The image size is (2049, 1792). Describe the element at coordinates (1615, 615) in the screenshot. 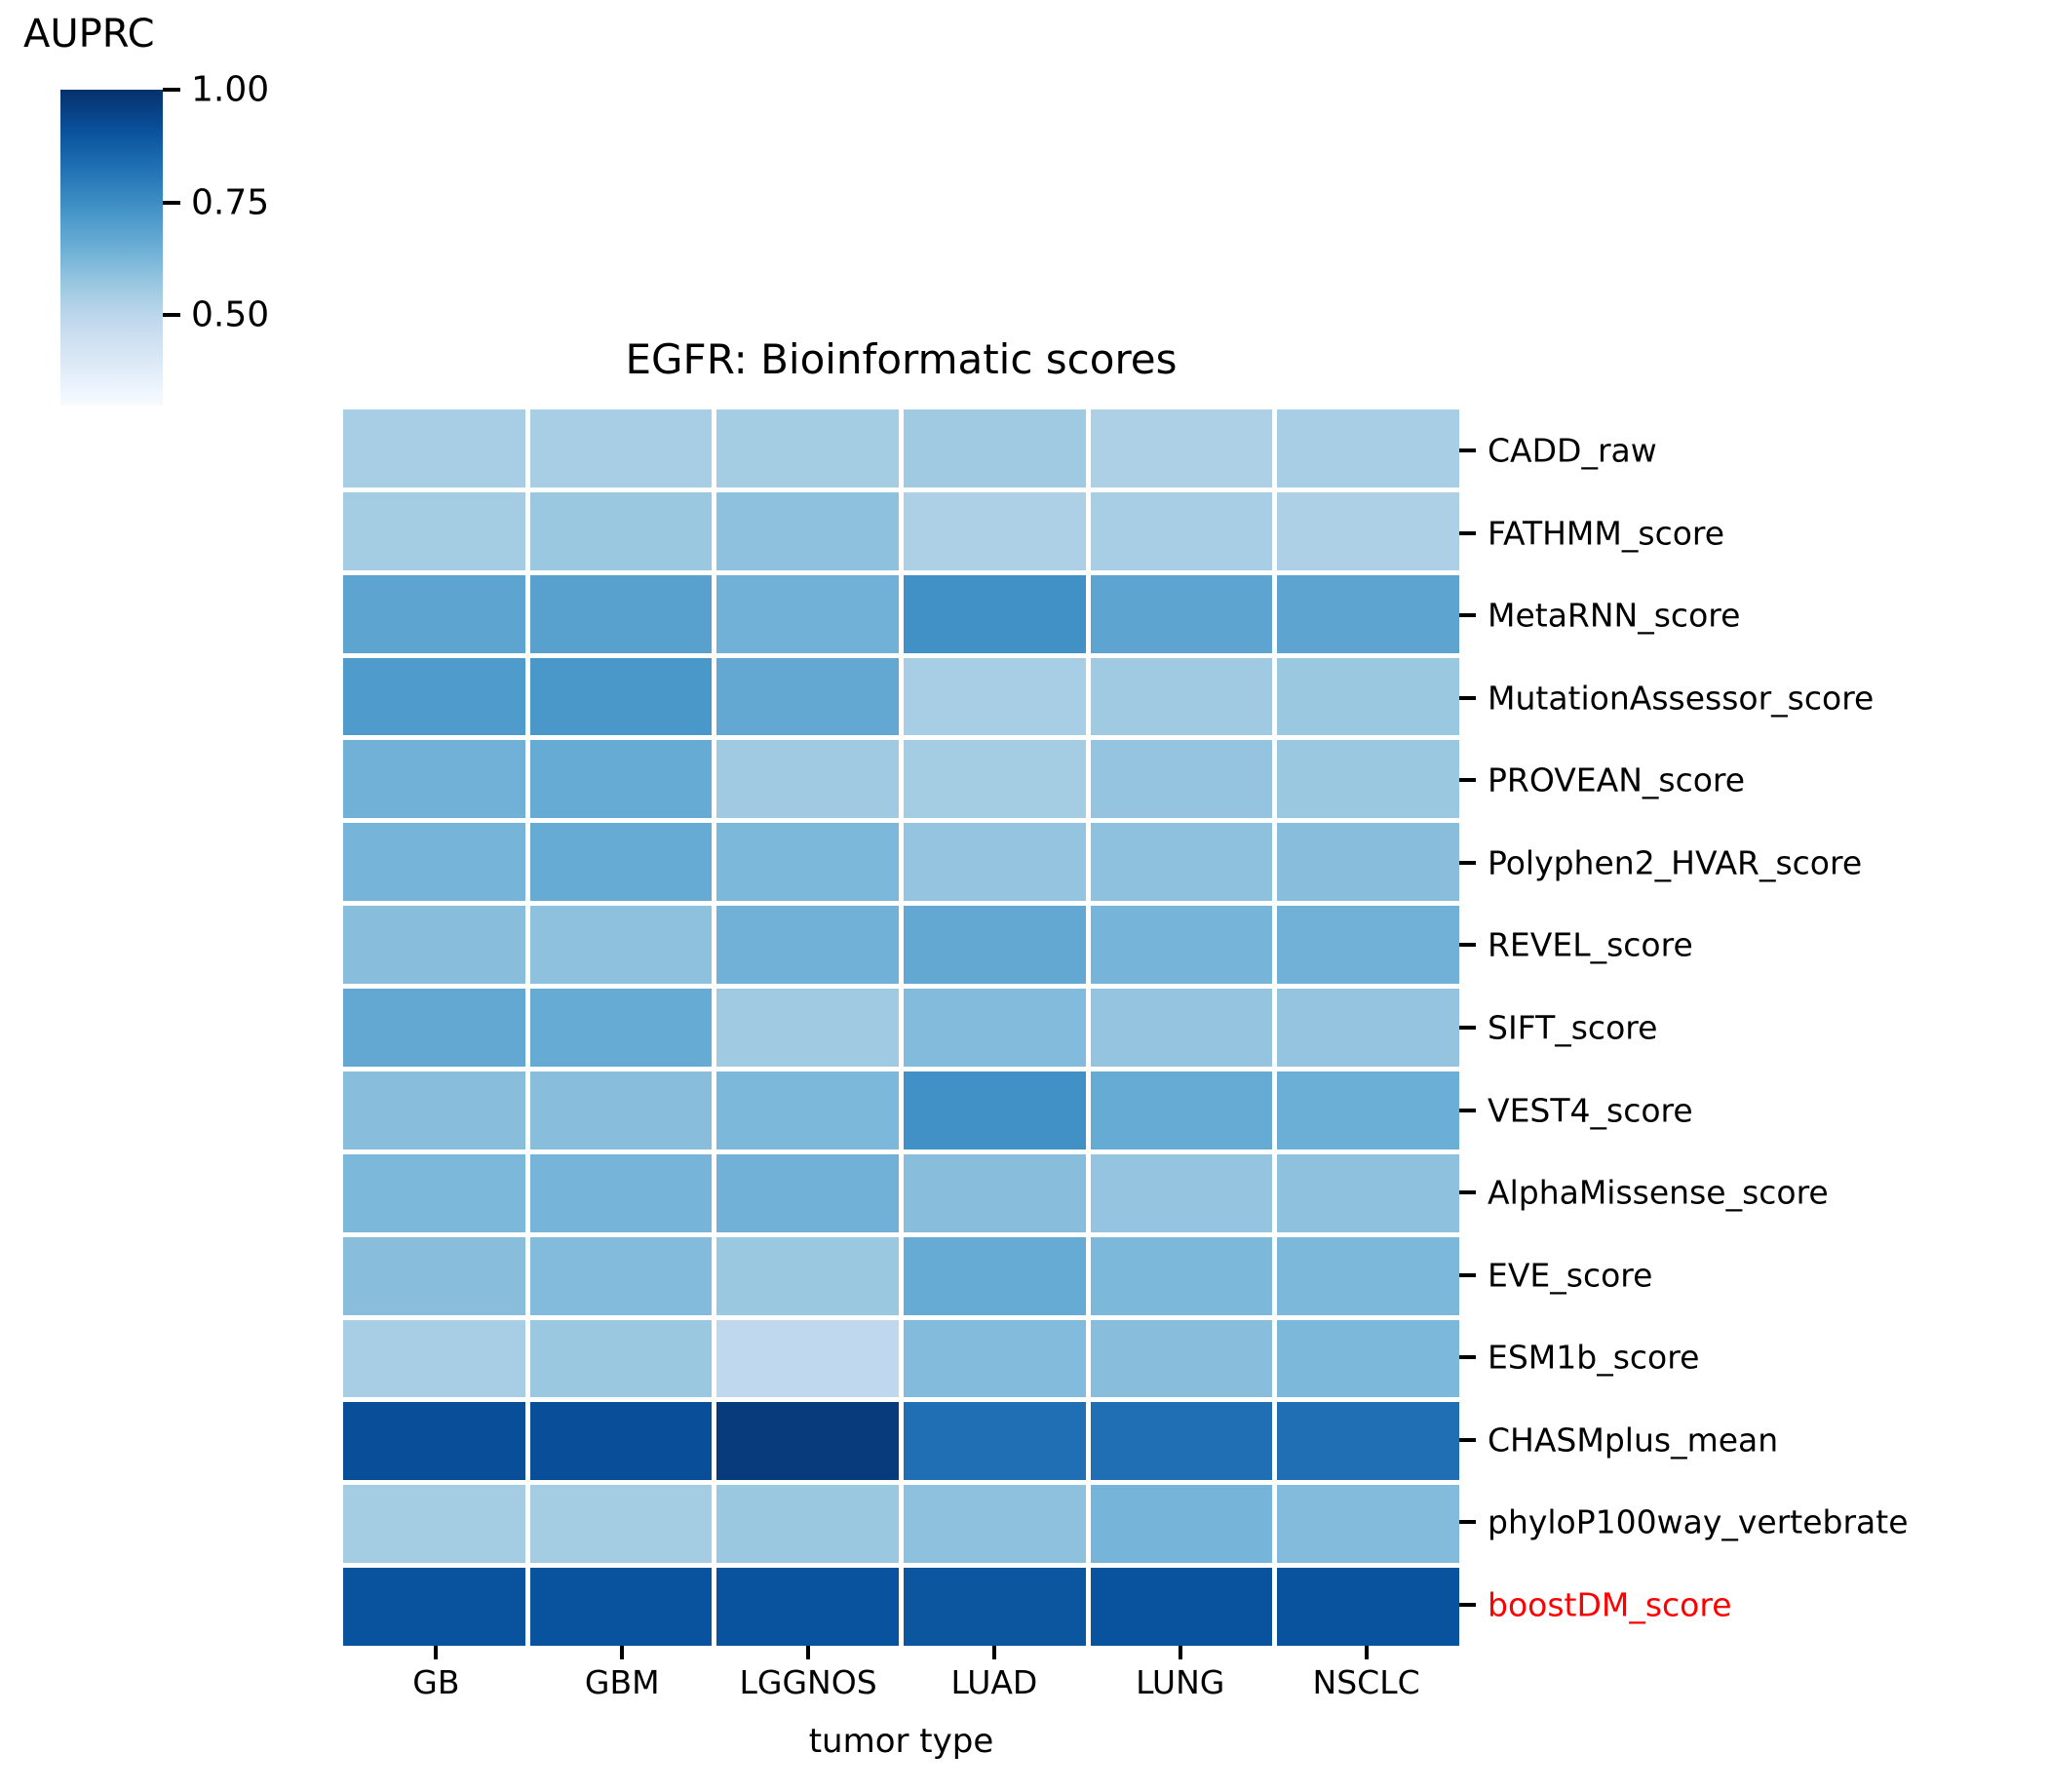

I see `row-label: MetaRNN_score` at that location.